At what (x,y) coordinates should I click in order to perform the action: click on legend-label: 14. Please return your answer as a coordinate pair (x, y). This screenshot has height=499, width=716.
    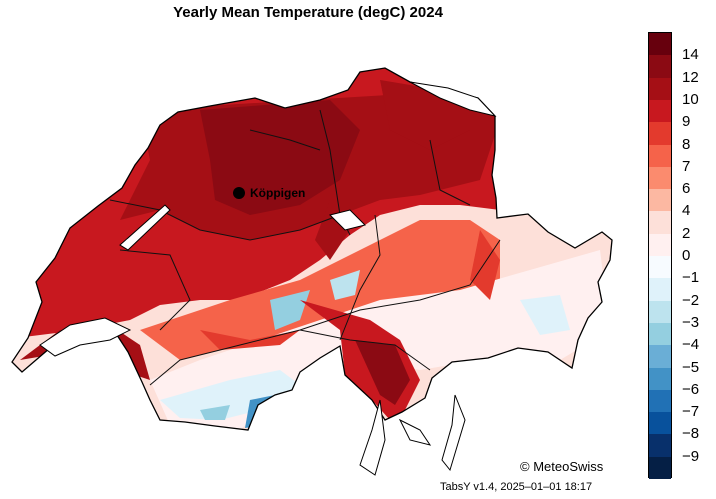
    Looking at the image, I should click on (690, 55).